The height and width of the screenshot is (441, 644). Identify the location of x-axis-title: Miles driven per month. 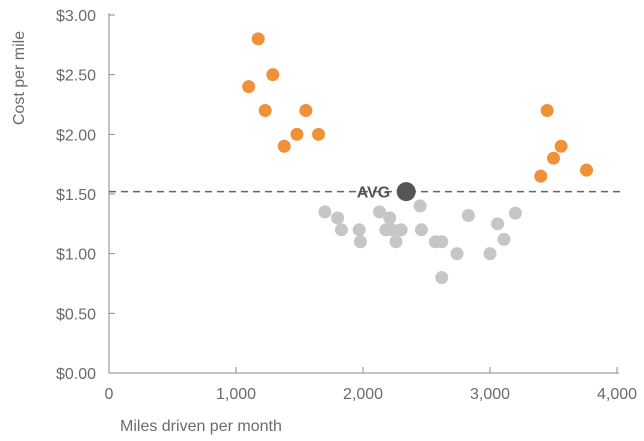
(201, 426).